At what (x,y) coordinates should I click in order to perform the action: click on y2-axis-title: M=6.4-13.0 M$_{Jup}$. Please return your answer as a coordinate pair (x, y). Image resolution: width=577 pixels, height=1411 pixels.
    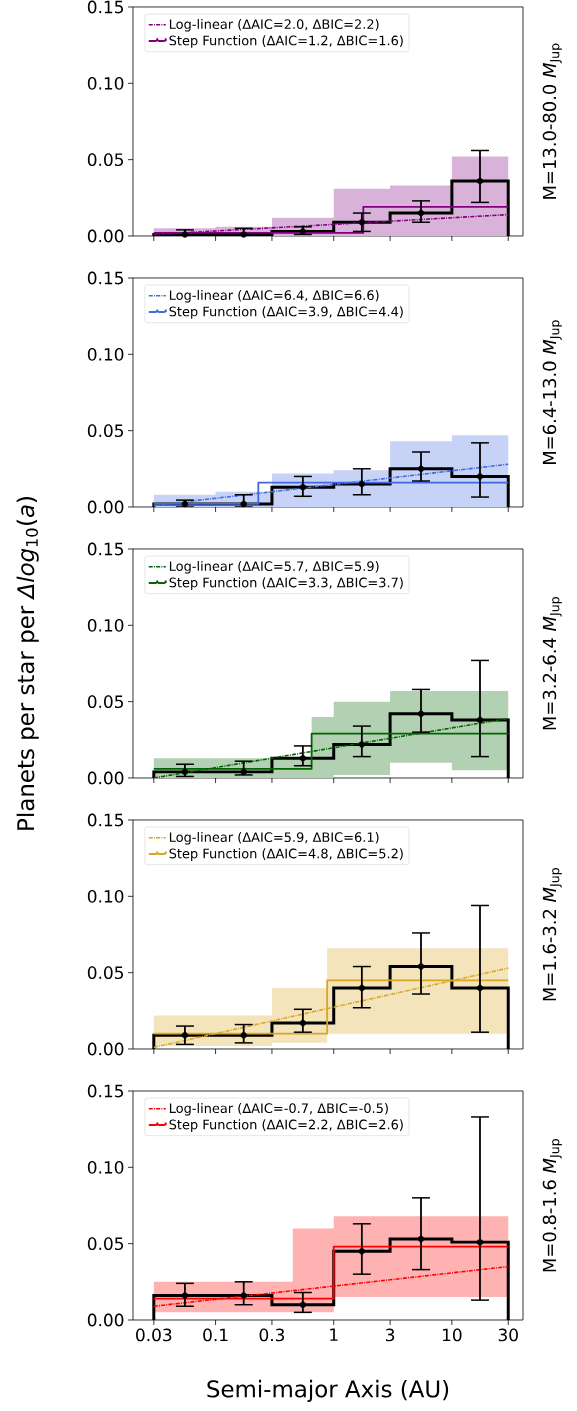
    Looking at the image, I should click on (552, 392).